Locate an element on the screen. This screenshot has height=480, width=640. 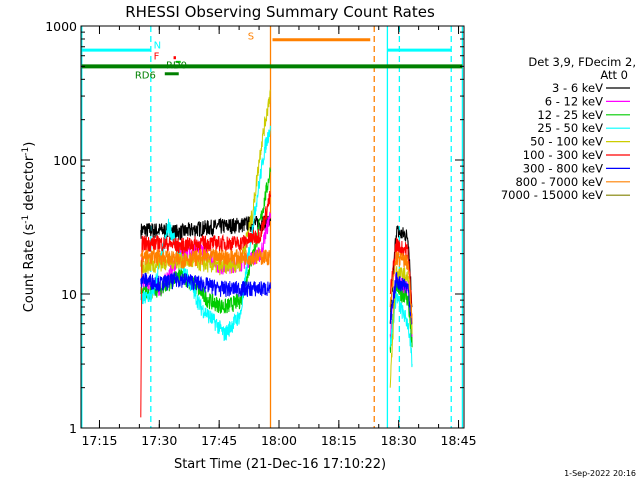
x-tick-label-1: 17:30 is located at coordinates (159, 440).